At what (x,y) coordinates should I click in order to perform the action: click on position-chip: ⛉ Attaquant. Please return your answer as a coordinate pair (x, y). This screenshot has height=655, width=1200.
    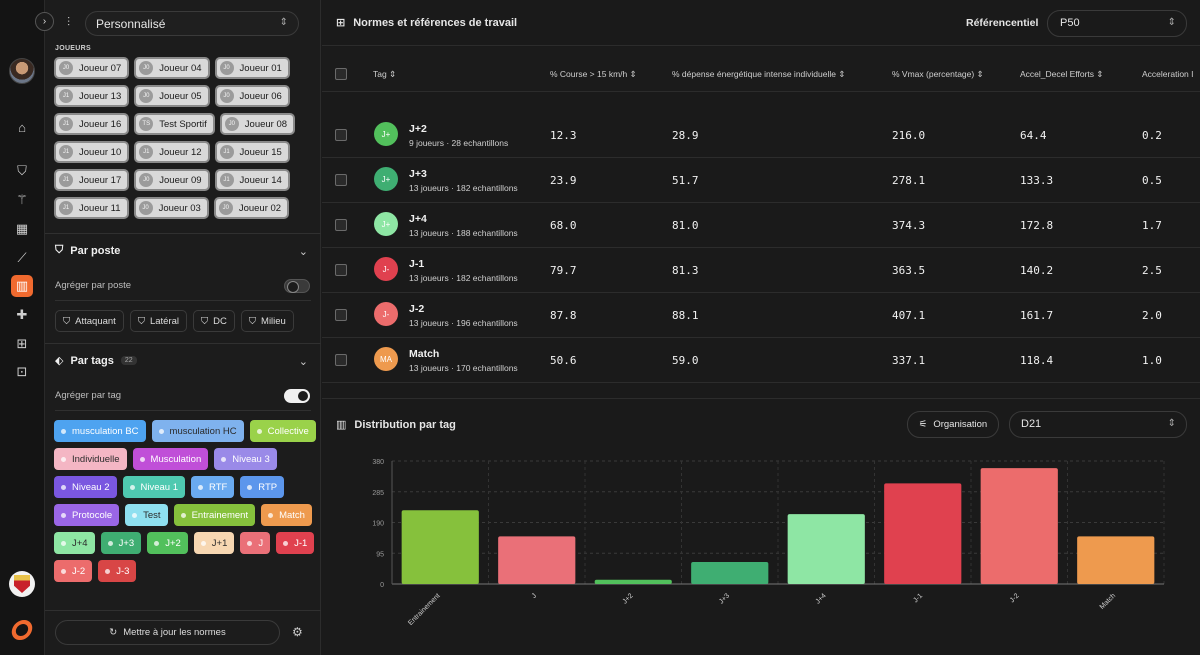
    Looking at the image, I should click on (89, 321).